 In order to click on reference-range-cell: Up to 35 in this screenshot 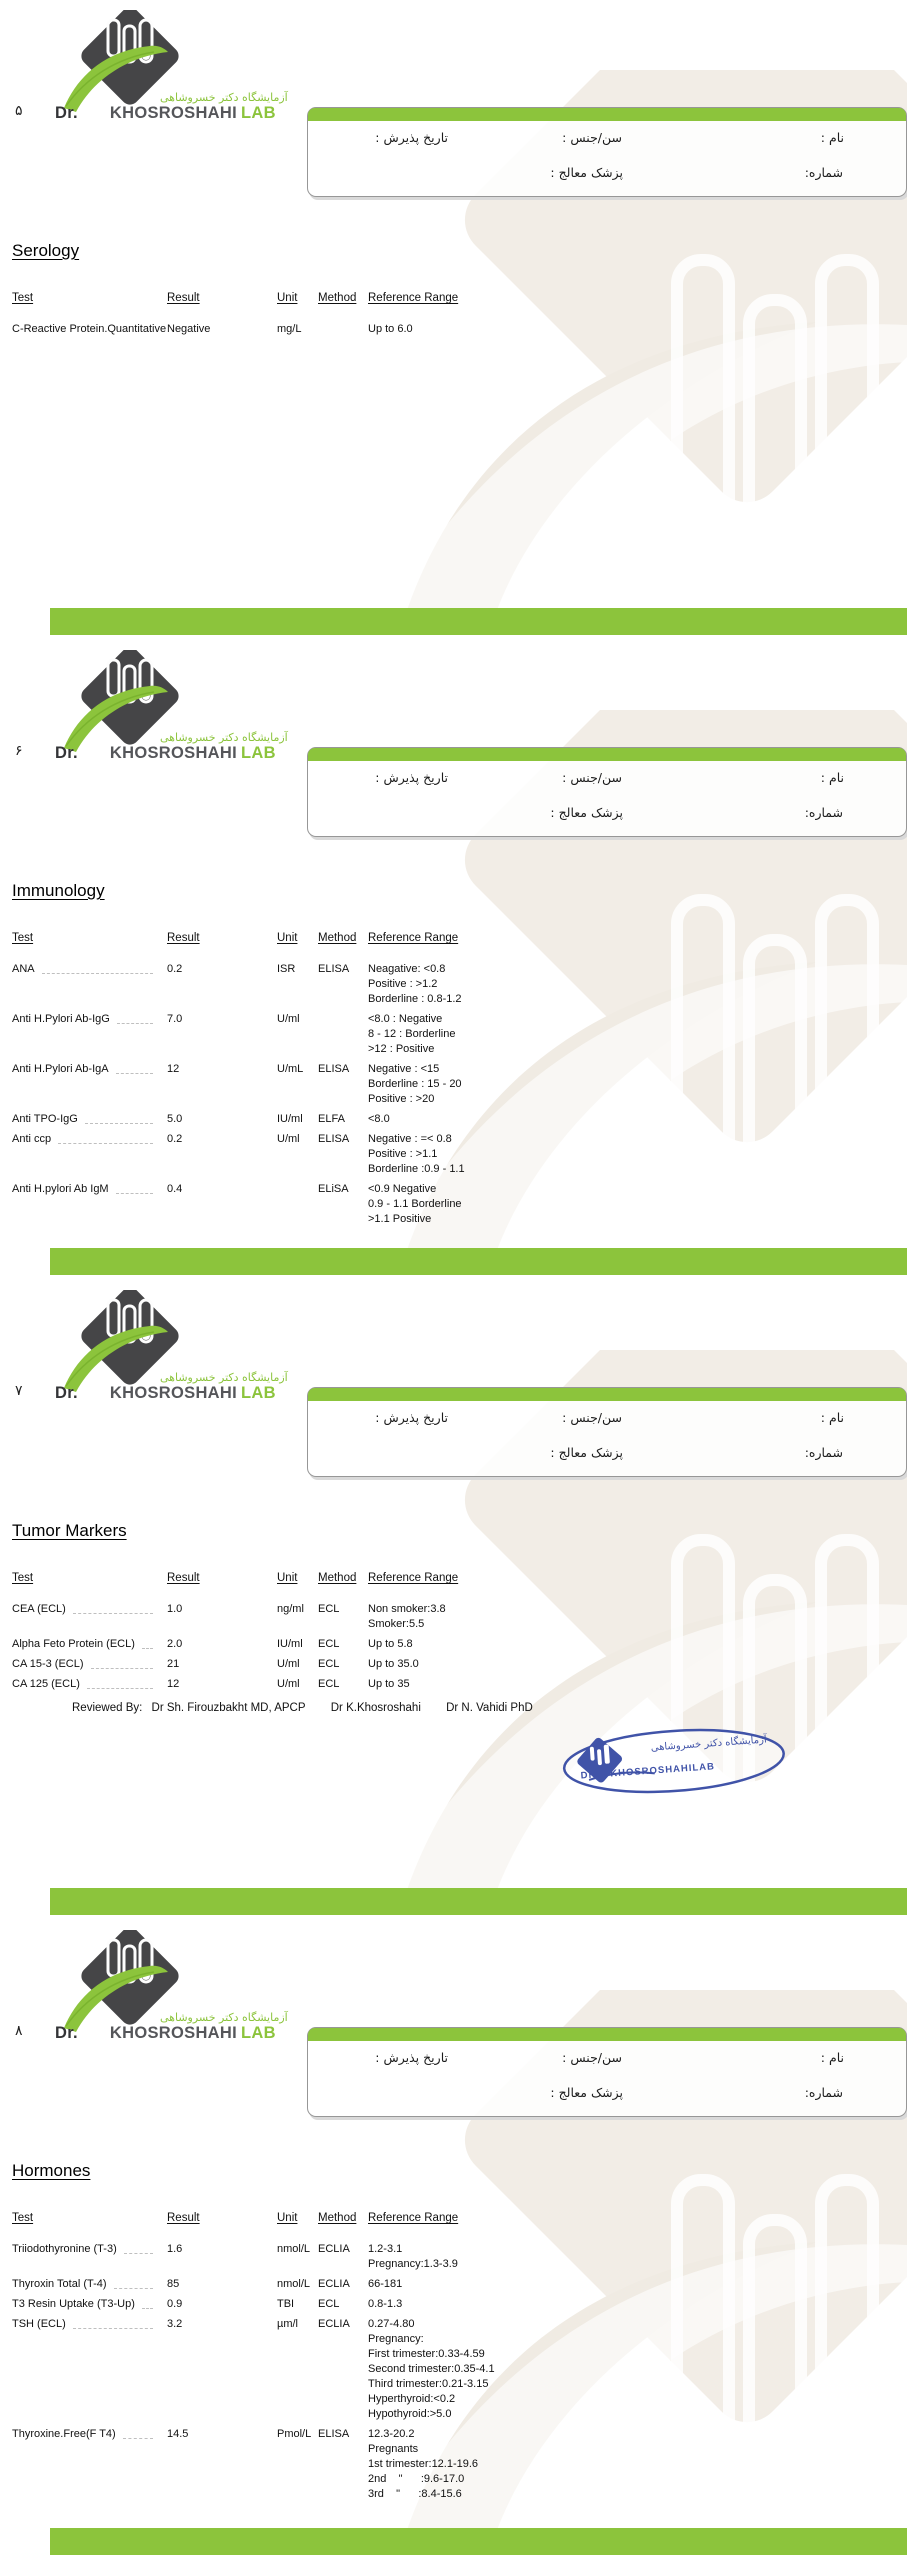, I will do `click(389, 1684)`.